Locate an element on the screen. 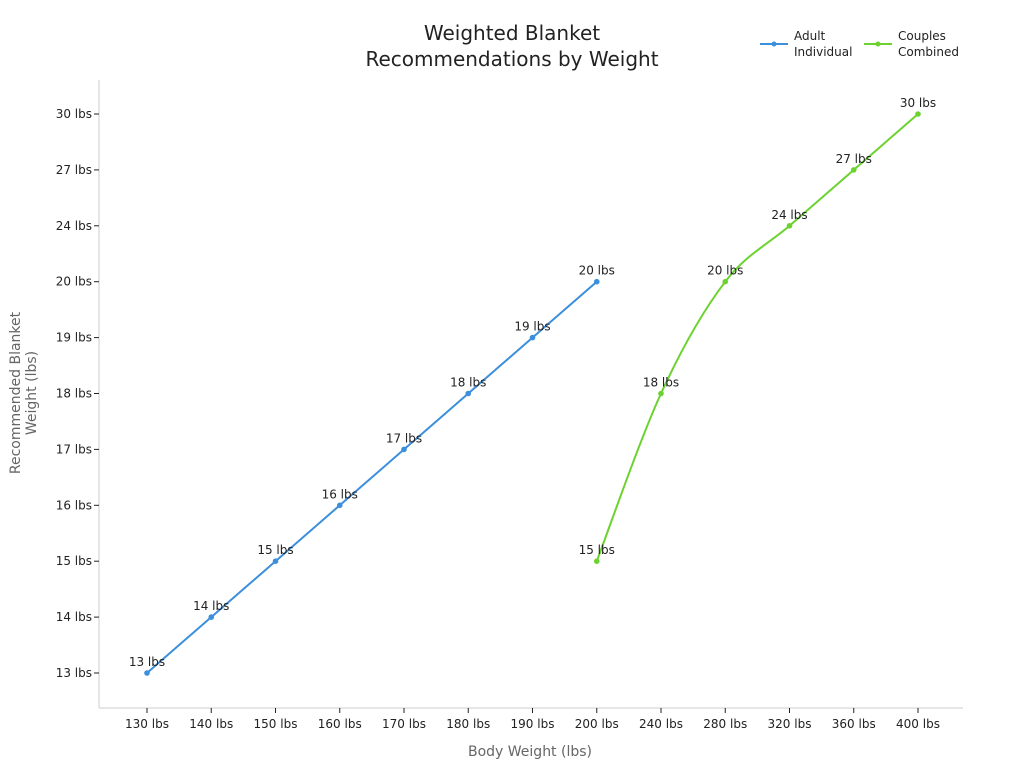 This screenshot has width=1024, height=768. data-label: 14 lbs is located at coordinates (211, 606).